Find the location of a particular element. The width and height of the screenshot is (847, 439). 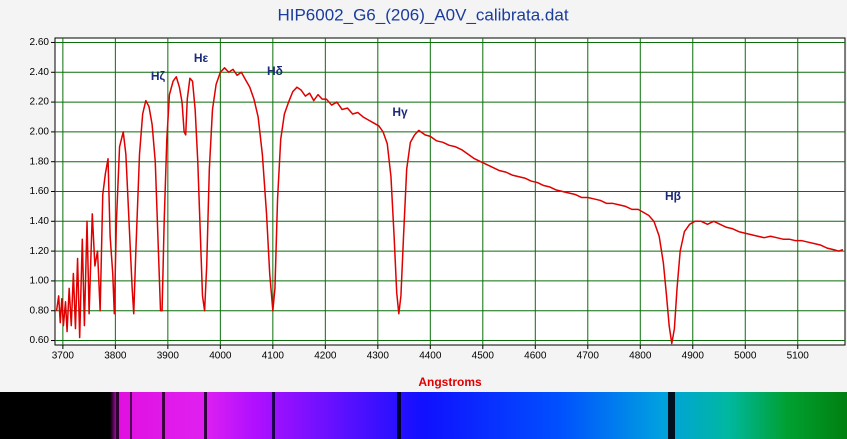

x-tick-label: 4200 is located at coordinates (325, 356).